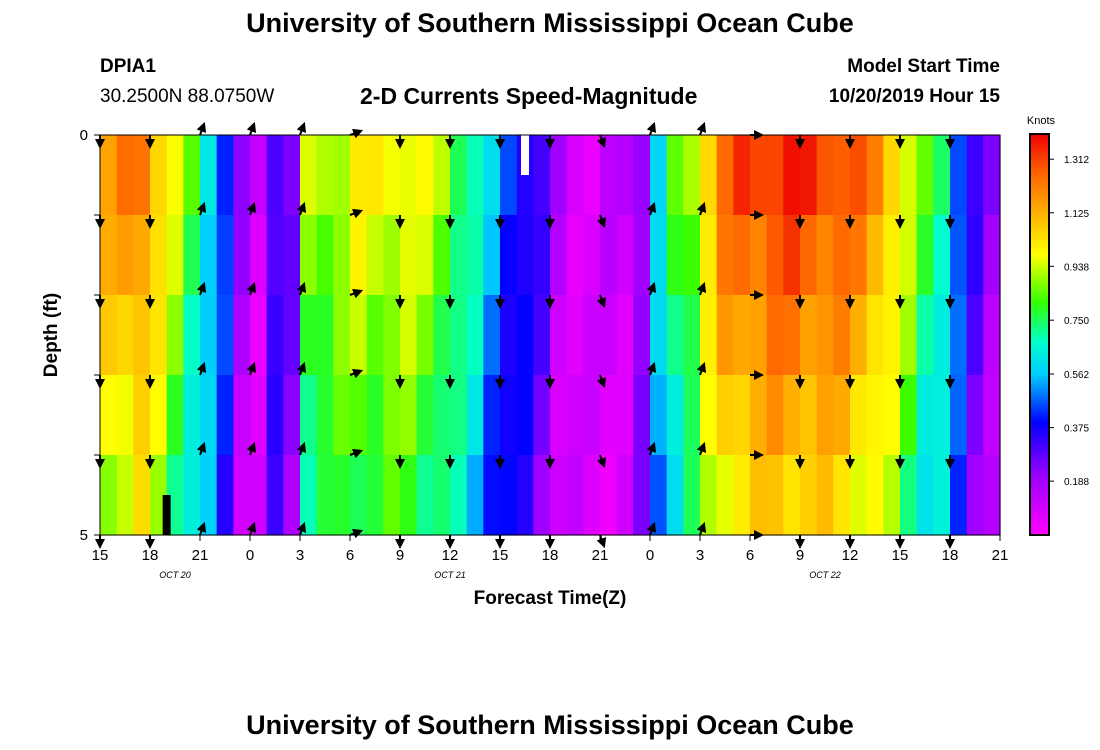  I want to click on colorbar-gradient, so click(1039, 334).